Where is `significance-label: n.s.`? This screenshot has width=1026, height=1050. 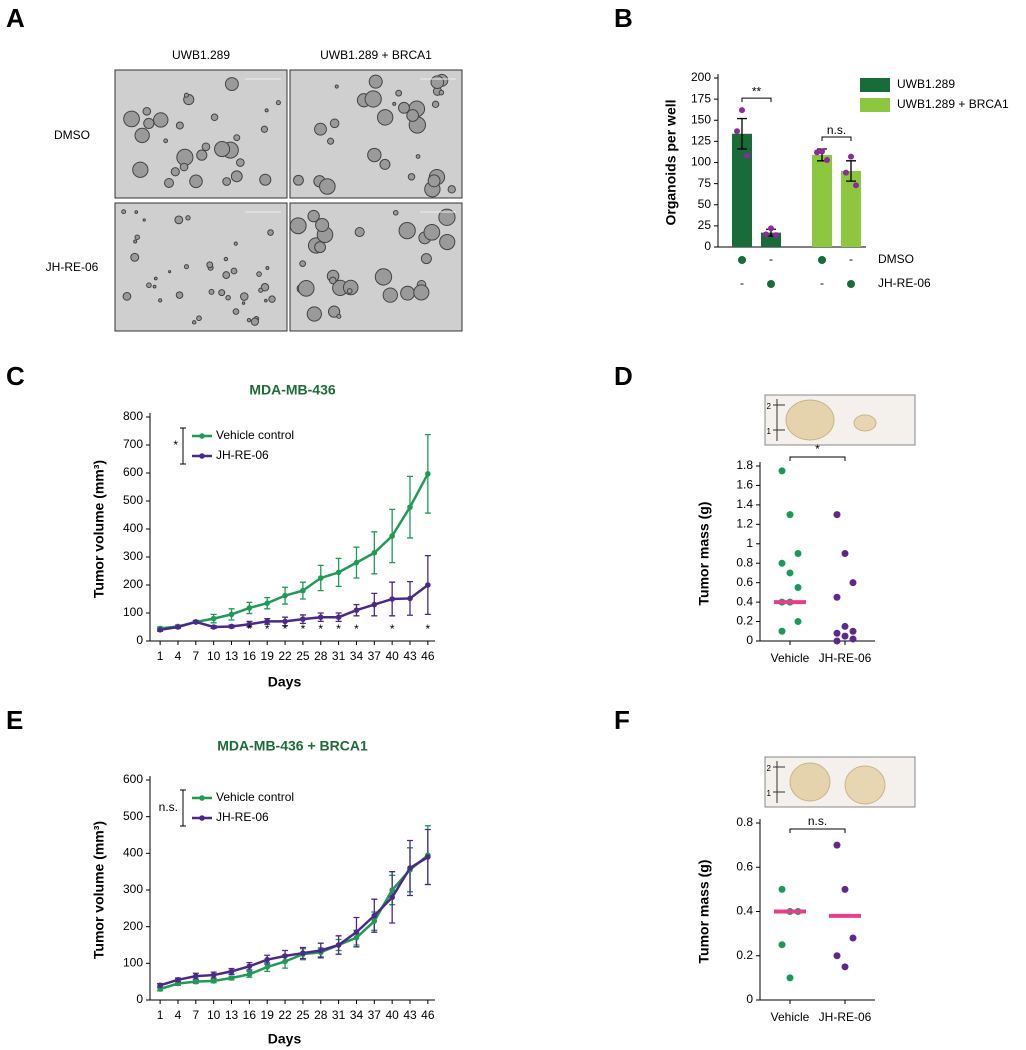 significance-label: n.s. is located at coordinates (817, 821).